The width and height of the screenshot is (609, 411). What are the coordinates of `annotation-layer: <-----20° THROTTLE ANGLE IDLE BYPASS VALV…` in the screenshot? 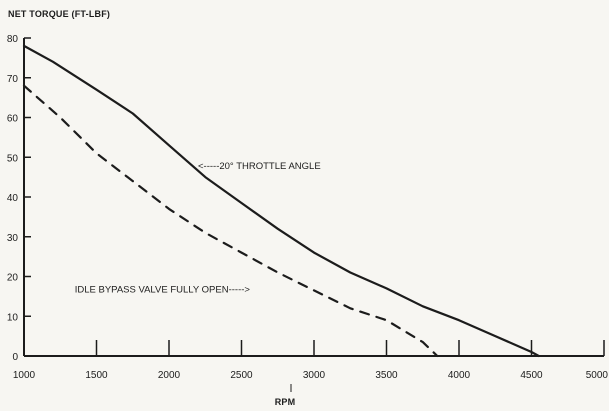 It's located at (198, 228).